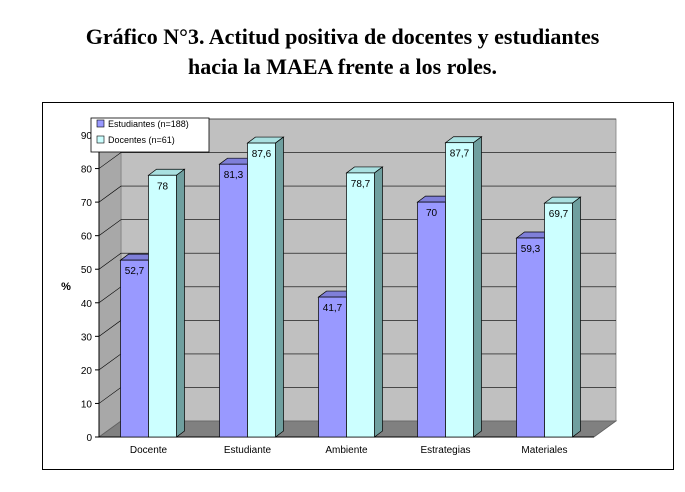 This screenshot has height=492, width=685. I want to click on data-label: 81,3, so click(234, 175).